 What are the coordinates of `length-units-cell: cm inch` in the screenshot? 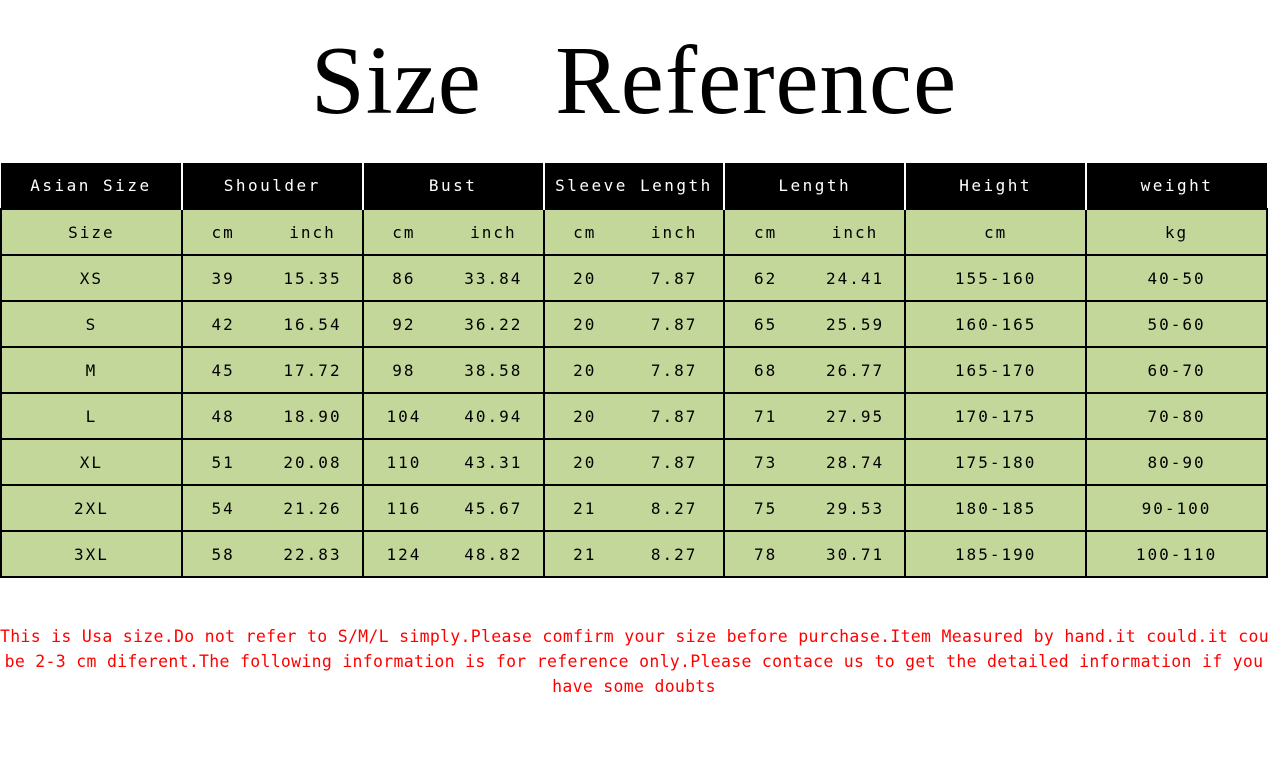 It's located at (815, 232).